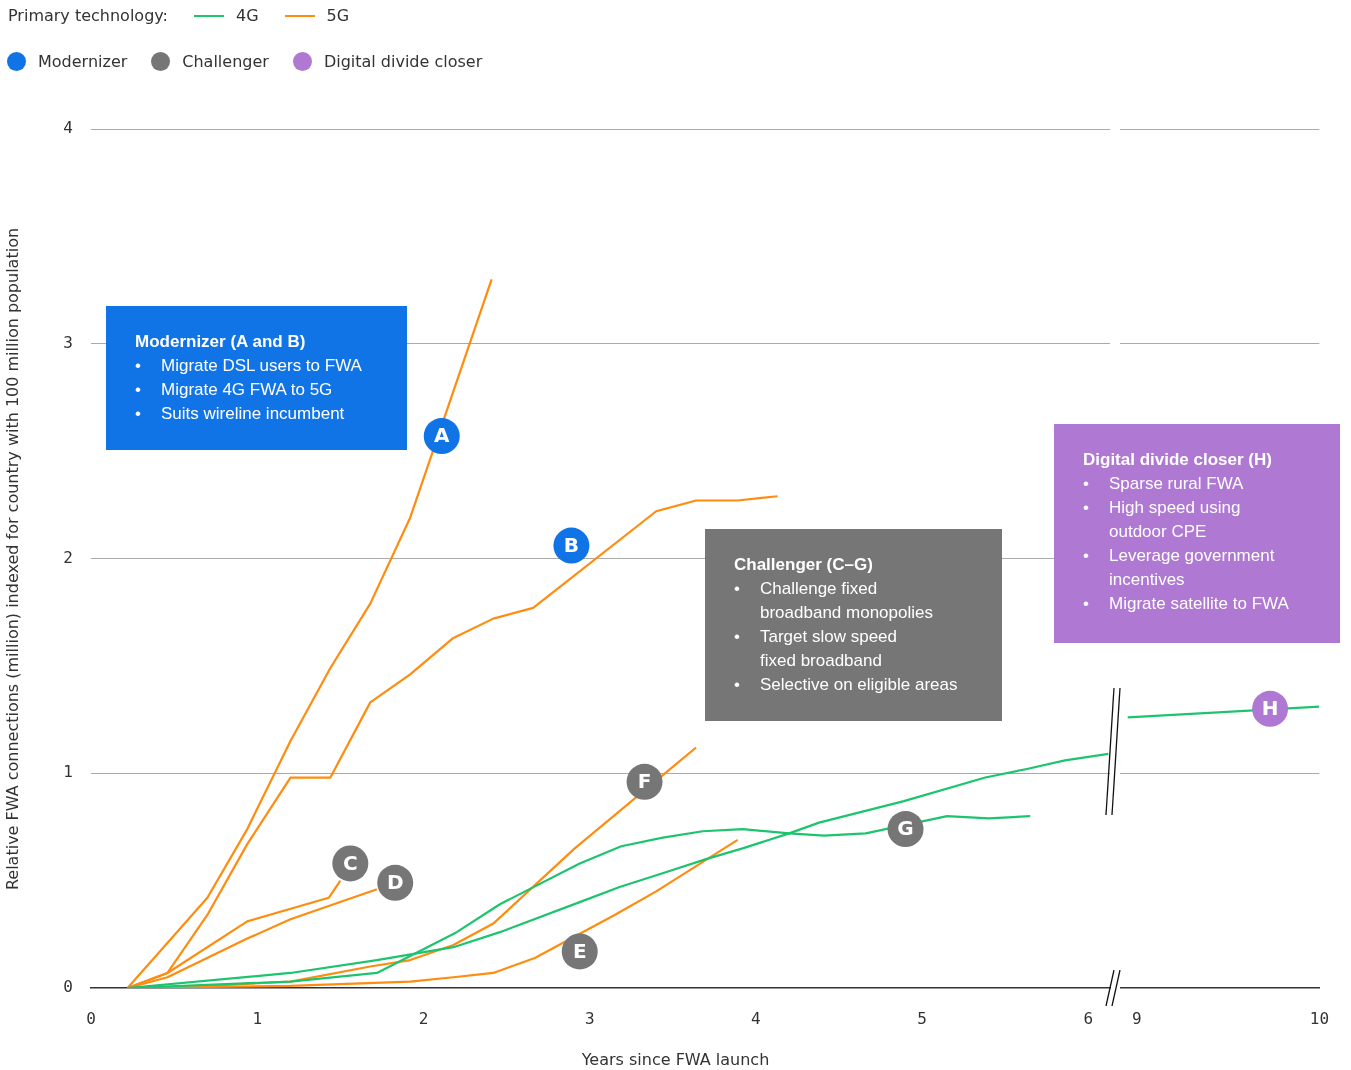  Describe the element at coordinates (225, 61) in the screenshot. I see `text: Challenger` at that location.